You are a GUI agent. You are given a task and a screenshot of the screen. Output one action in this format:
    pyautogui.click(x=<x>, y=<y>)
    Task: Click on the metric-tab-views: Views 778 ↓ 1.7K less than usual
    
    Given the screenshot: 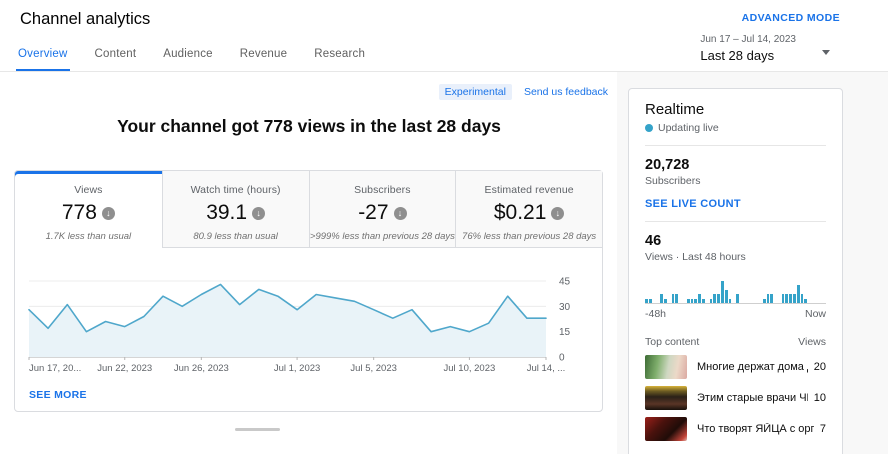 What is the action you would take?
    pyautogui.click(x=88, y=209)
    